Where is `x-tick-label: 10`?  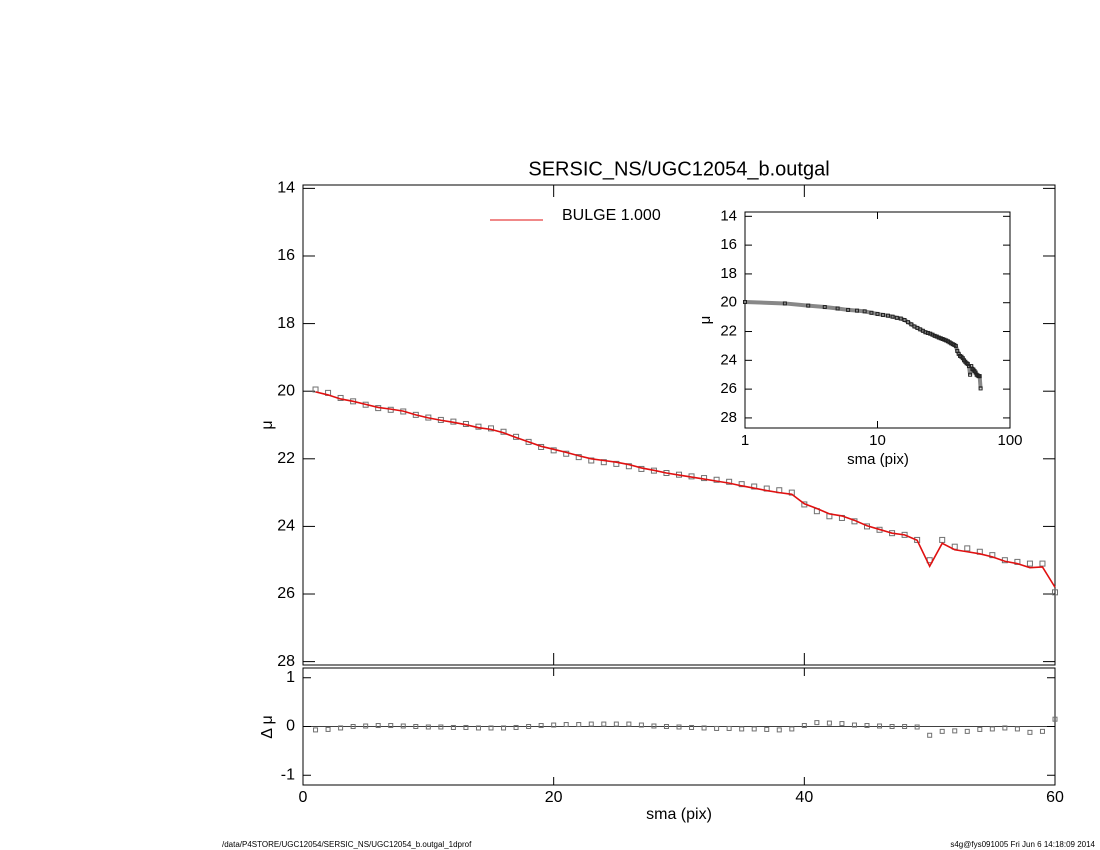
x-tick-label: 10 is located at coordinates (877, 440).